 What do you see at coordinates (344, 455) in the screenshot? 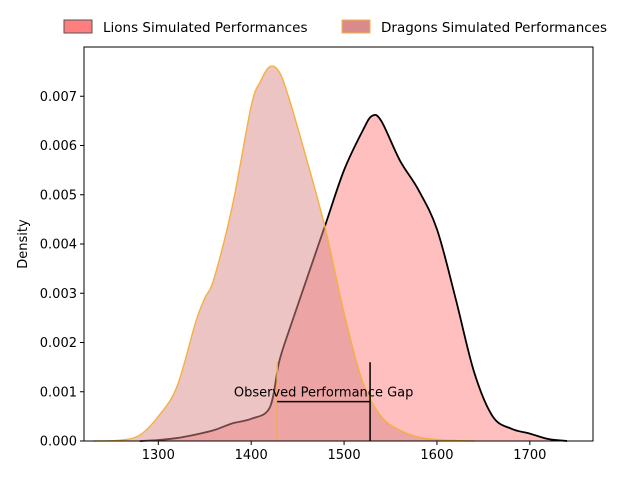
I see `x-tick-label: 1500` at bounding box center [344, 455].